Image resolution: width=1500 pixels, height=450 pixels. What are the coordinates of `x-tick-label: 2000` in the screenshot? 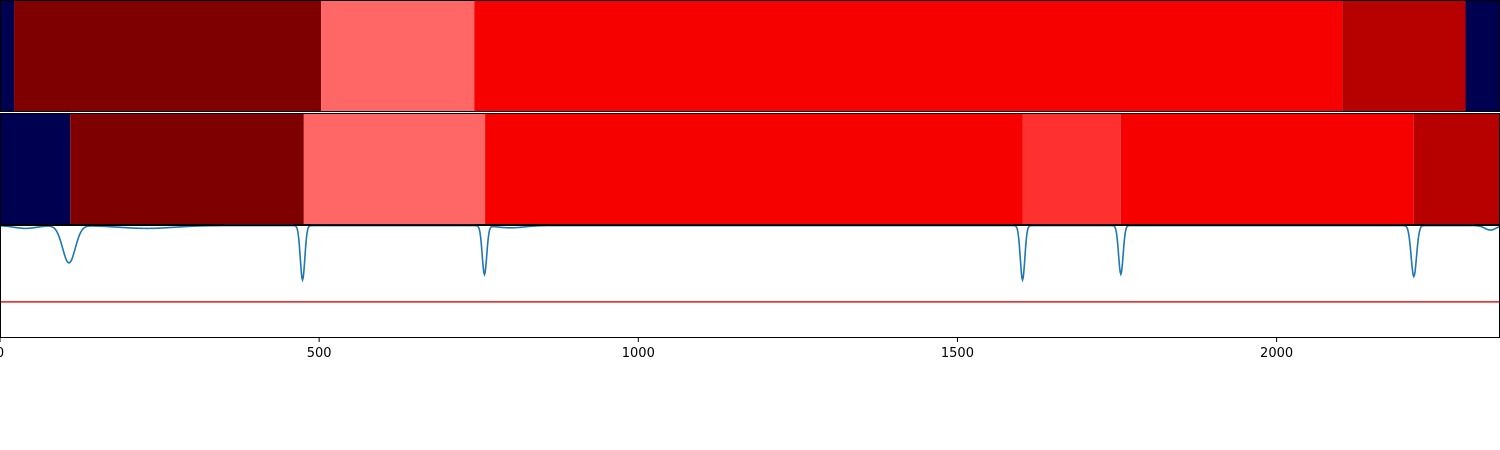 It's located at (1276, 353).